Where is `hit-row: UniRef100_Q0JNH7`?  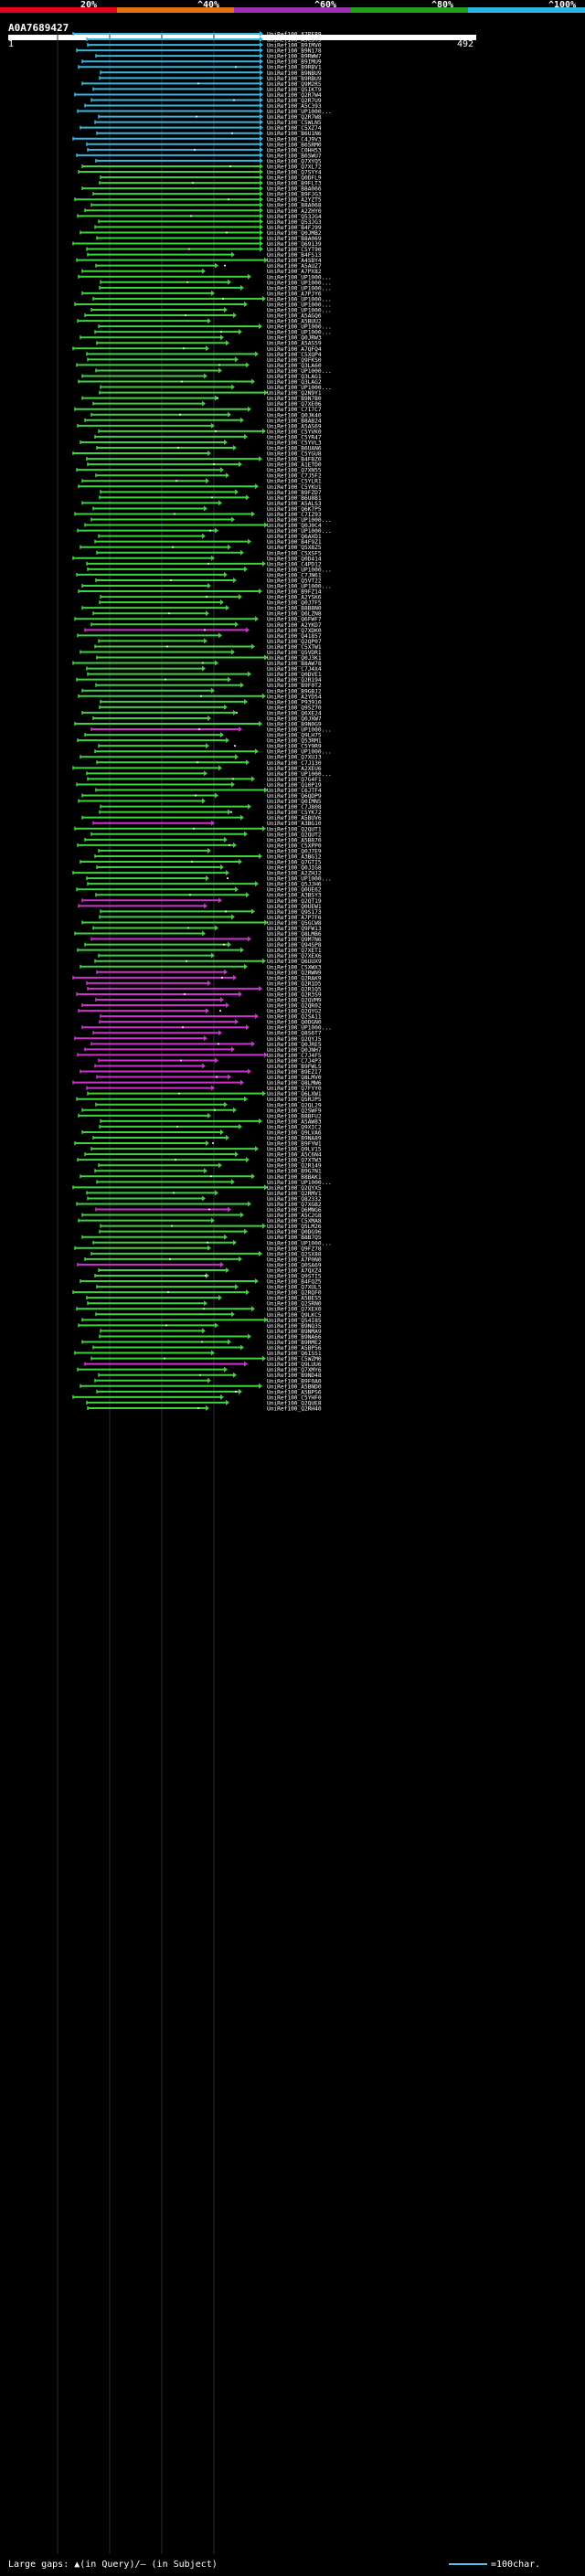 hit-row: UniRef100_Q0JNH7 is located at coordinates (203, 1050).